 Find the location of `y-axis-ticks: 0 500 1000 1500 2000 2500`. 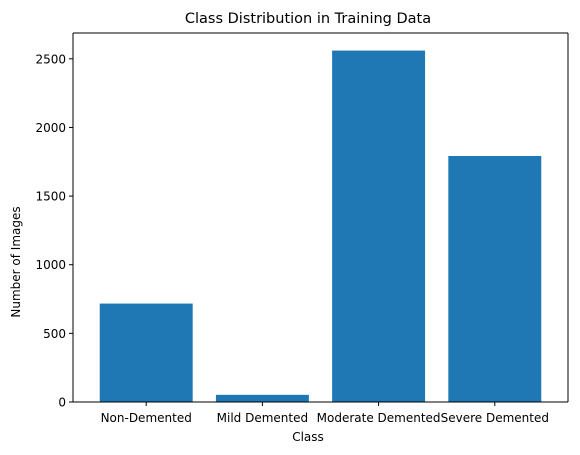

y-axis-ticks: 0 500 1000 1500 2000 2500 is located at coordinates (54, 231).